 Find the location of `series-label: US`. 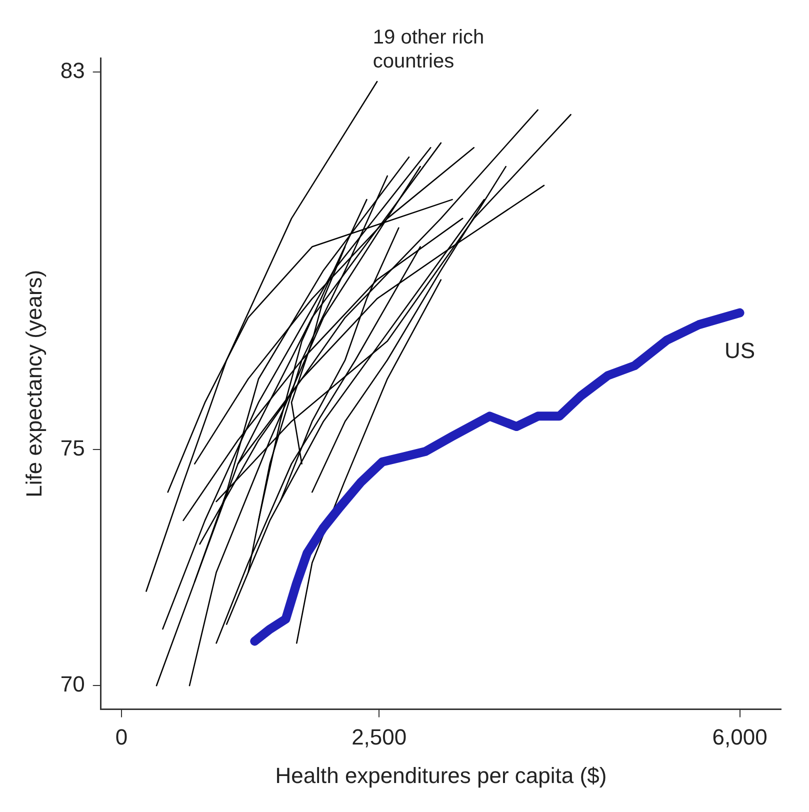

series-label: US is located at coordinates (740, 350).